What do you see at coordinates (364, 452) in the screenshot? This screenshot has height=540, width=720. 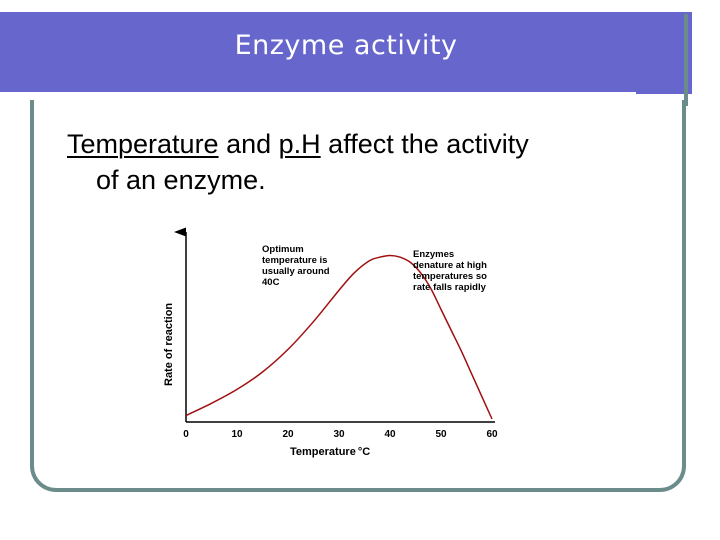 I see `x-axis-unit: °C` at bounding box center [364, 452].